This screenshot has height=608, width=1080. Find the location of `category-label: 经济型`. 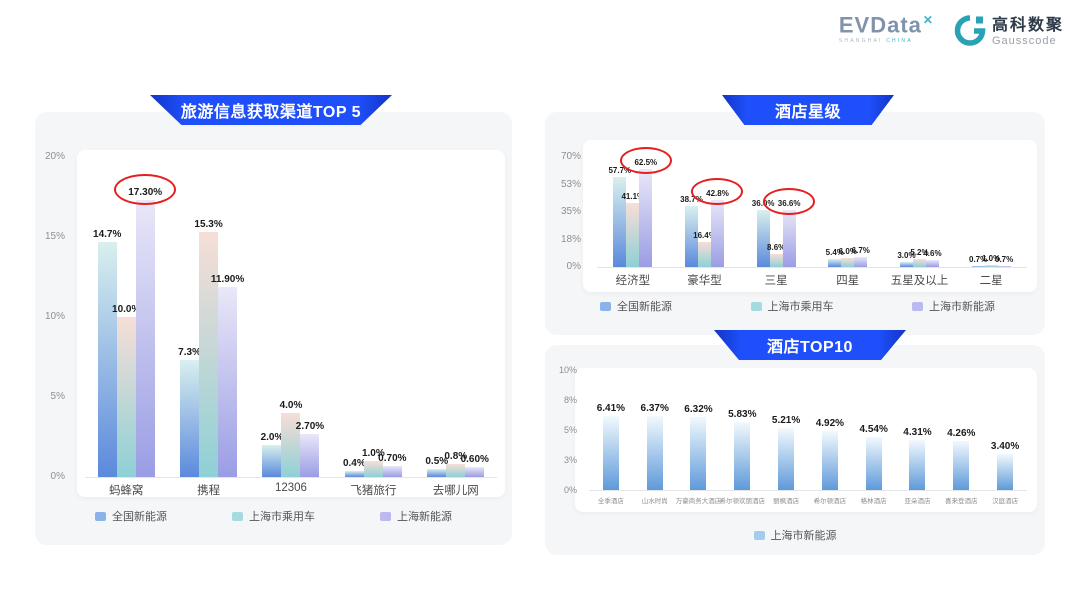

category-label: 经济型 is located at coordinates (633, 281).